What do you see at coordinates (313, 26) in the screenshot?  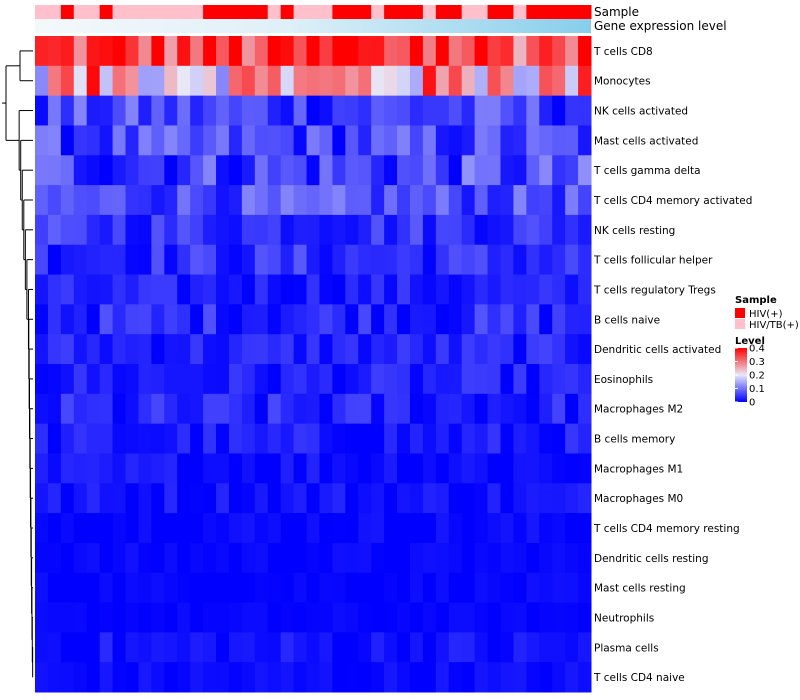 I see `expression-annotation-bar` at bounding box center [313, 26].